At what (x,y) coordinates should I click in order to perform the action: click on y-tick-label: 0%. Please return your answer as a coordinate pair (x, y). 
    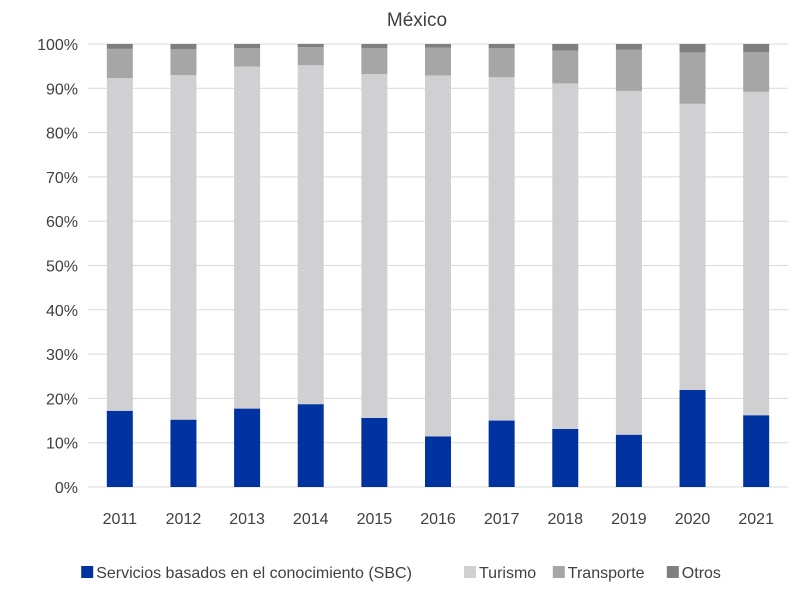
    Looking at the image, I should click on (66, 488).